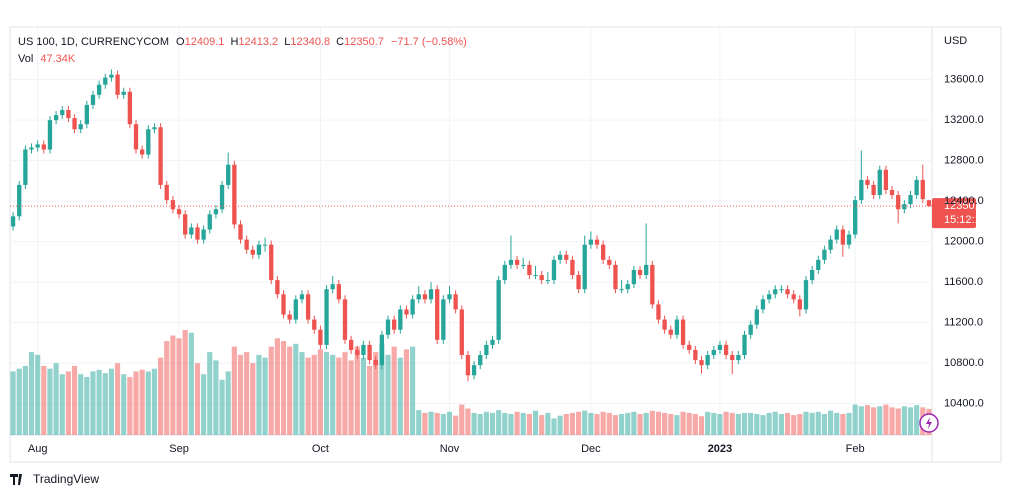 The width and height of the screenshot is (1012, 498). What do you see at coordinates (205, 42) in the screenshot?
I see `open-value: 12409.1` at bounding box center [205, 42].